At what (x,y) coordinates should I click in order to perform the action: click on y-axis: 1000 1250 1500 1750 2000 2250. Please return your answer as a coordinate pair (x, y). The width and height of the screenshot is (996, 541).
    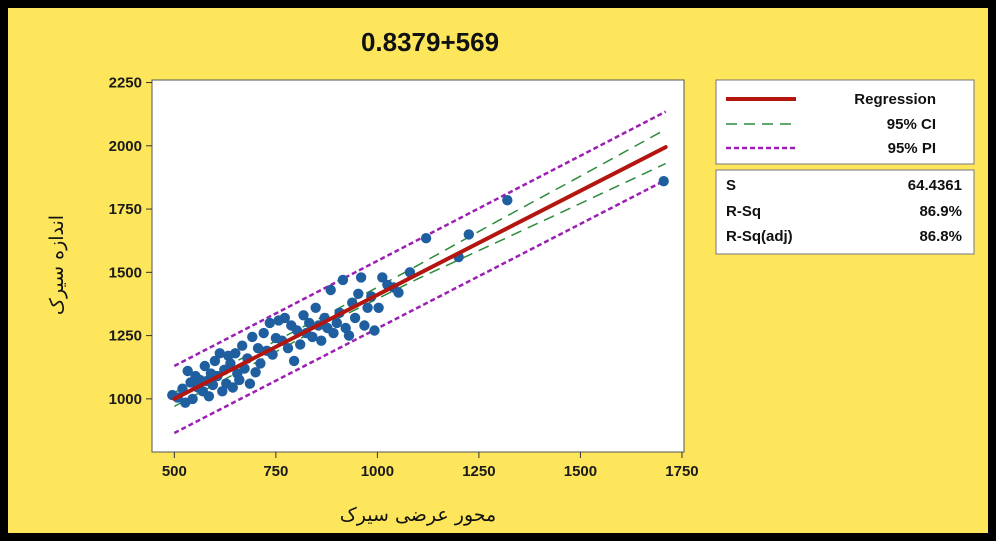
    Looking at the image, I should click on (130, 241).